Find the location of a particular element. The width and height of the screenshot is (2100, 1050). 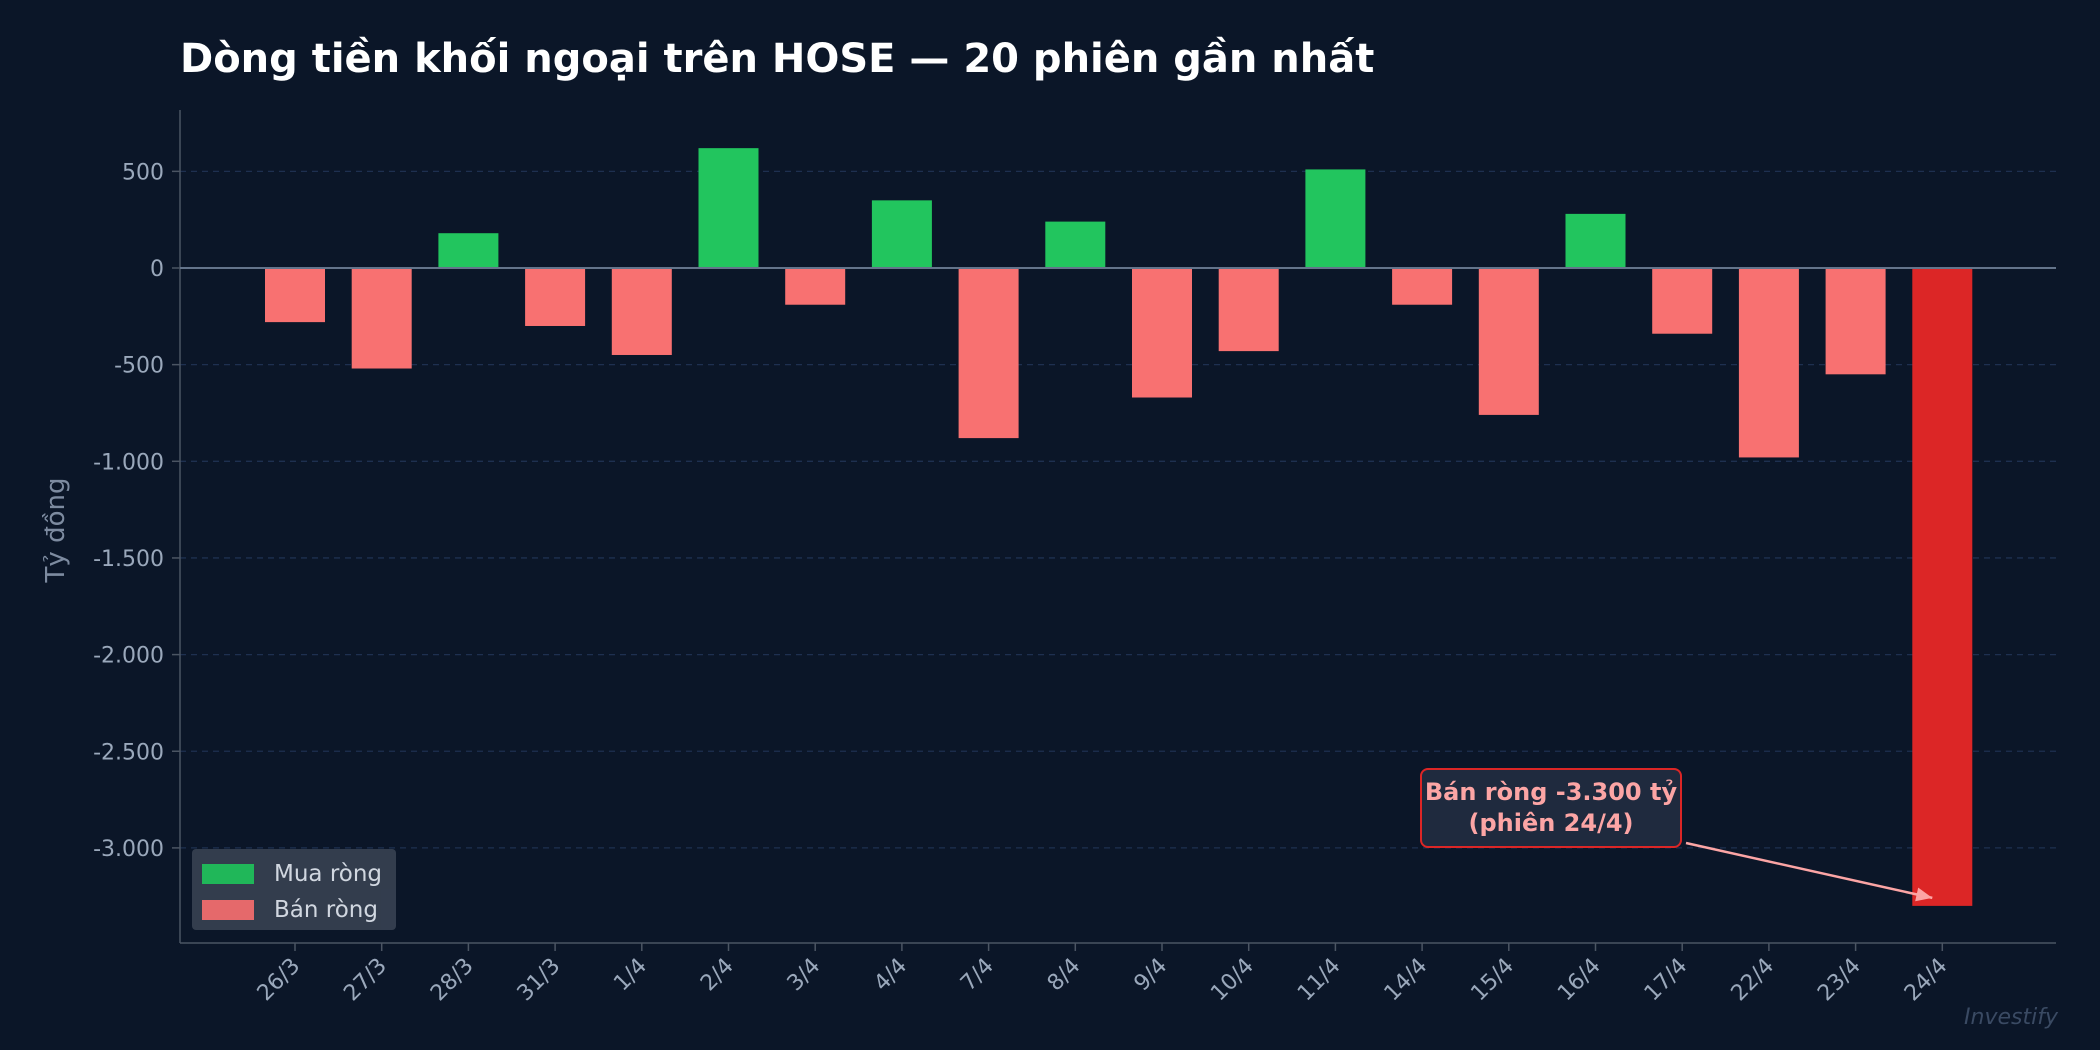

legend-label-sell: Bán ròng is located at coordinates (326, 910).